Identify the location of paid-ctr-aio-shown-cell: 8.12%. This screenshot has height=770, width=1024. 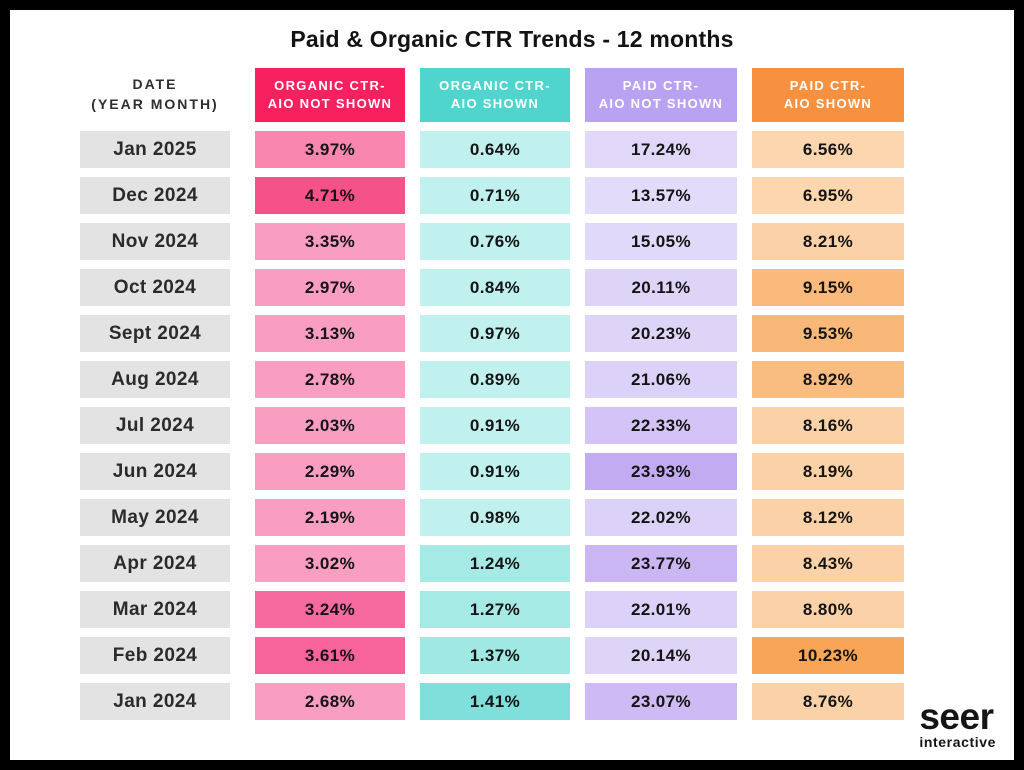
(828, 517).